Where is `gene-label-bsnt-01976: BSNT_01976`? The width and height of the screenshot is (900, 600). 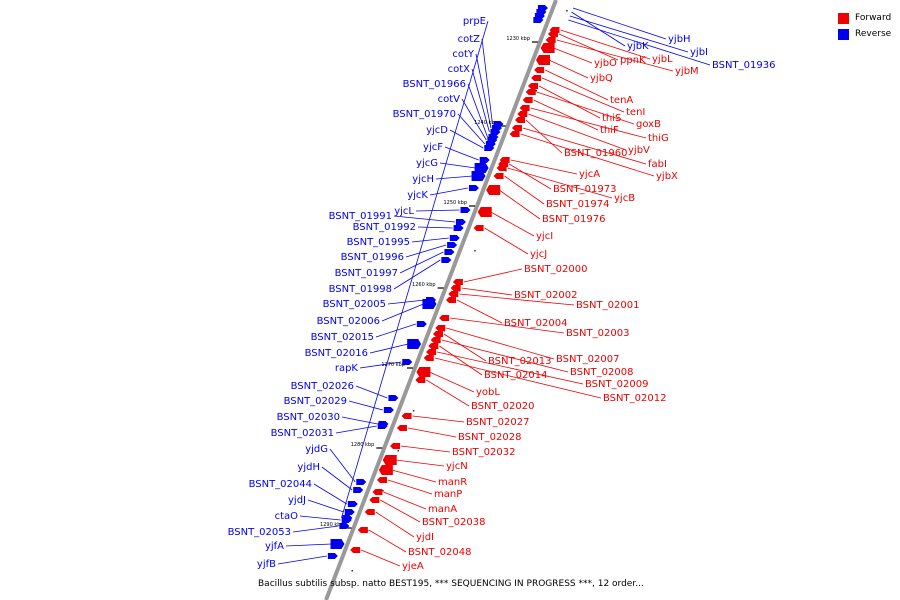
gene-label-bsnt-01976: BSNT_01976 is located at coordinates (573, 219).